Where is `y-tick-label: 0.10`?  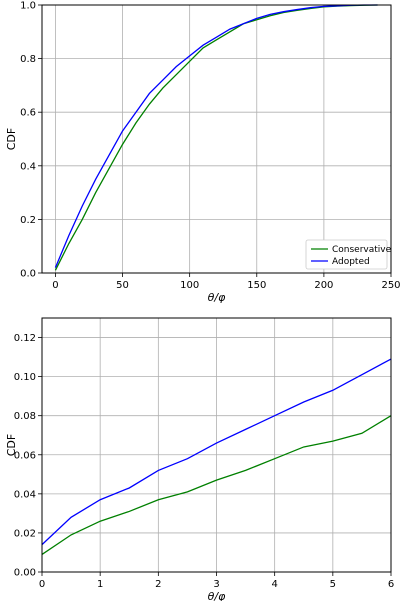 y-tick-label: 0.10 is located at coordinates (25, 377).